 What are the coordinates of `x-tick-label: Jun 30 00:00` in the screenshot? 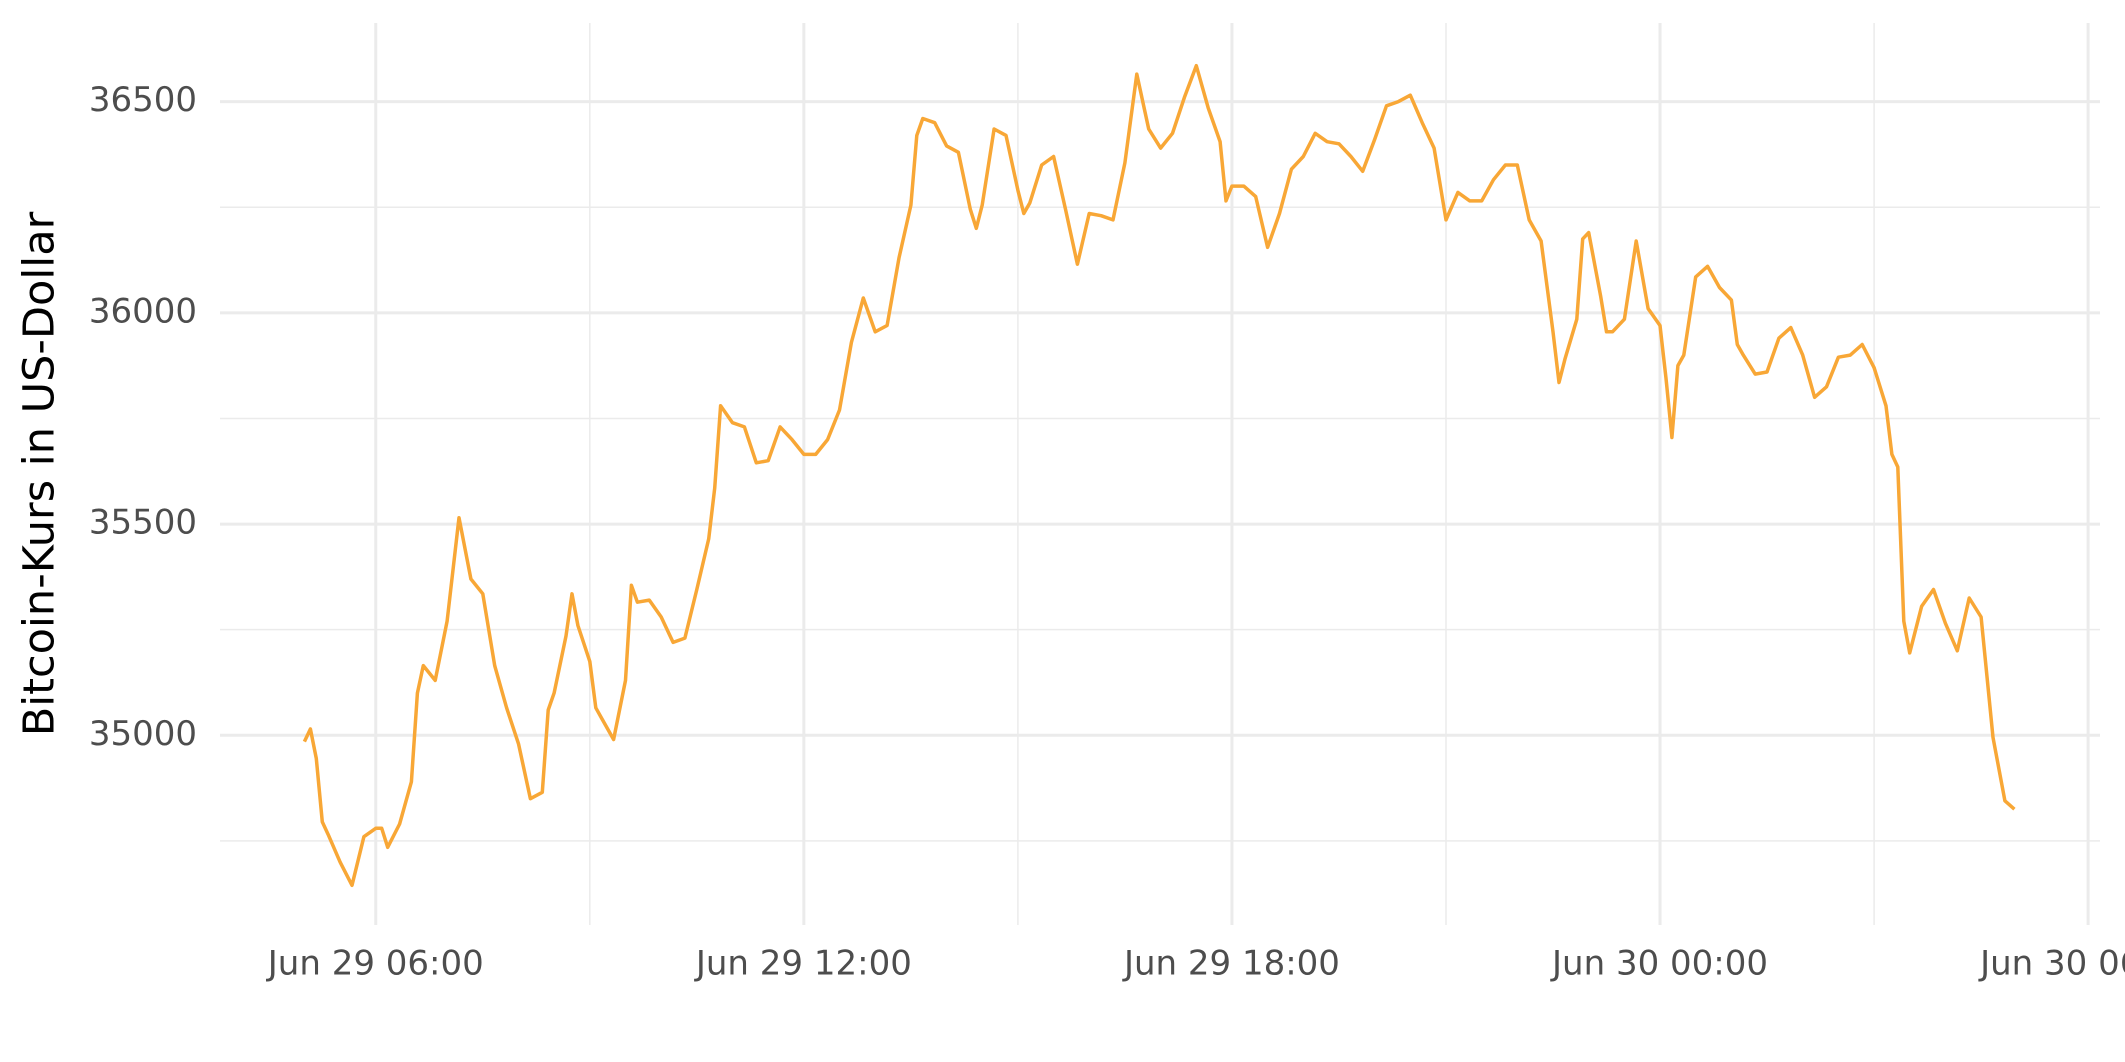 It's located at (1659, 964).